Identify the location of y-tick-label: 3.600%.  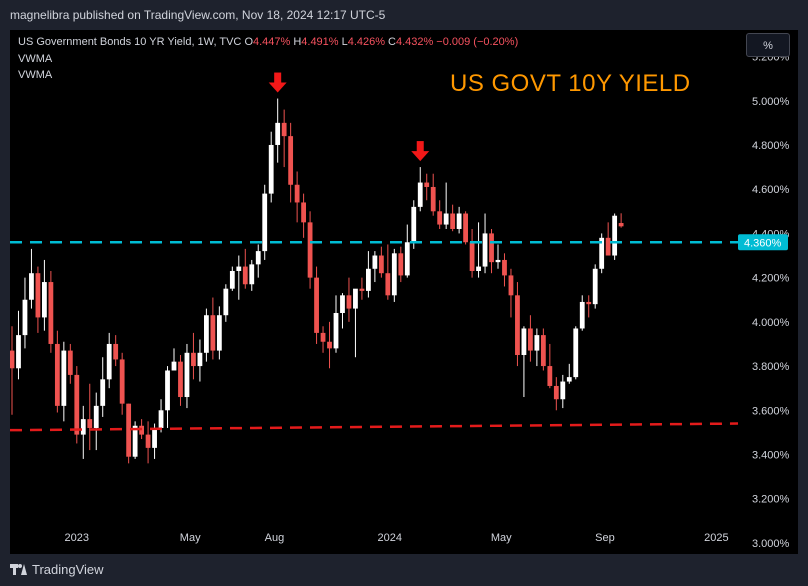
(771, 411).